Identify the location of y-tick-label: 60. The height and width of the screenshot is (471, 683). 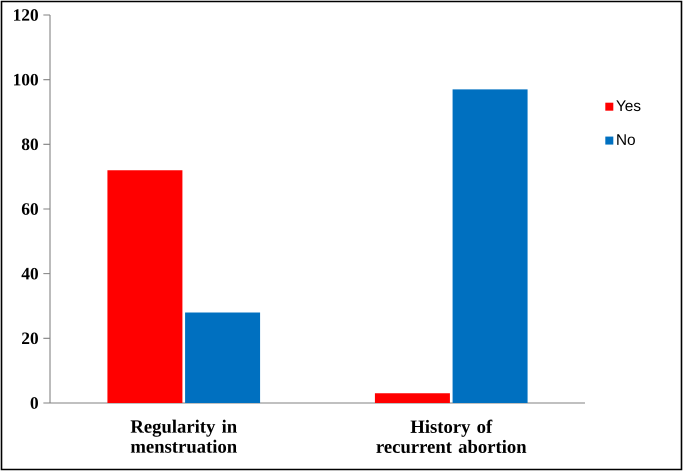
(30, 209).